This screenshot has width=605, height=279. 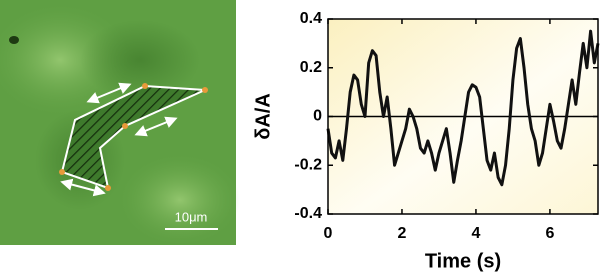 I want to click on y-tick-label: 0.4, so click(x=311, y=18).